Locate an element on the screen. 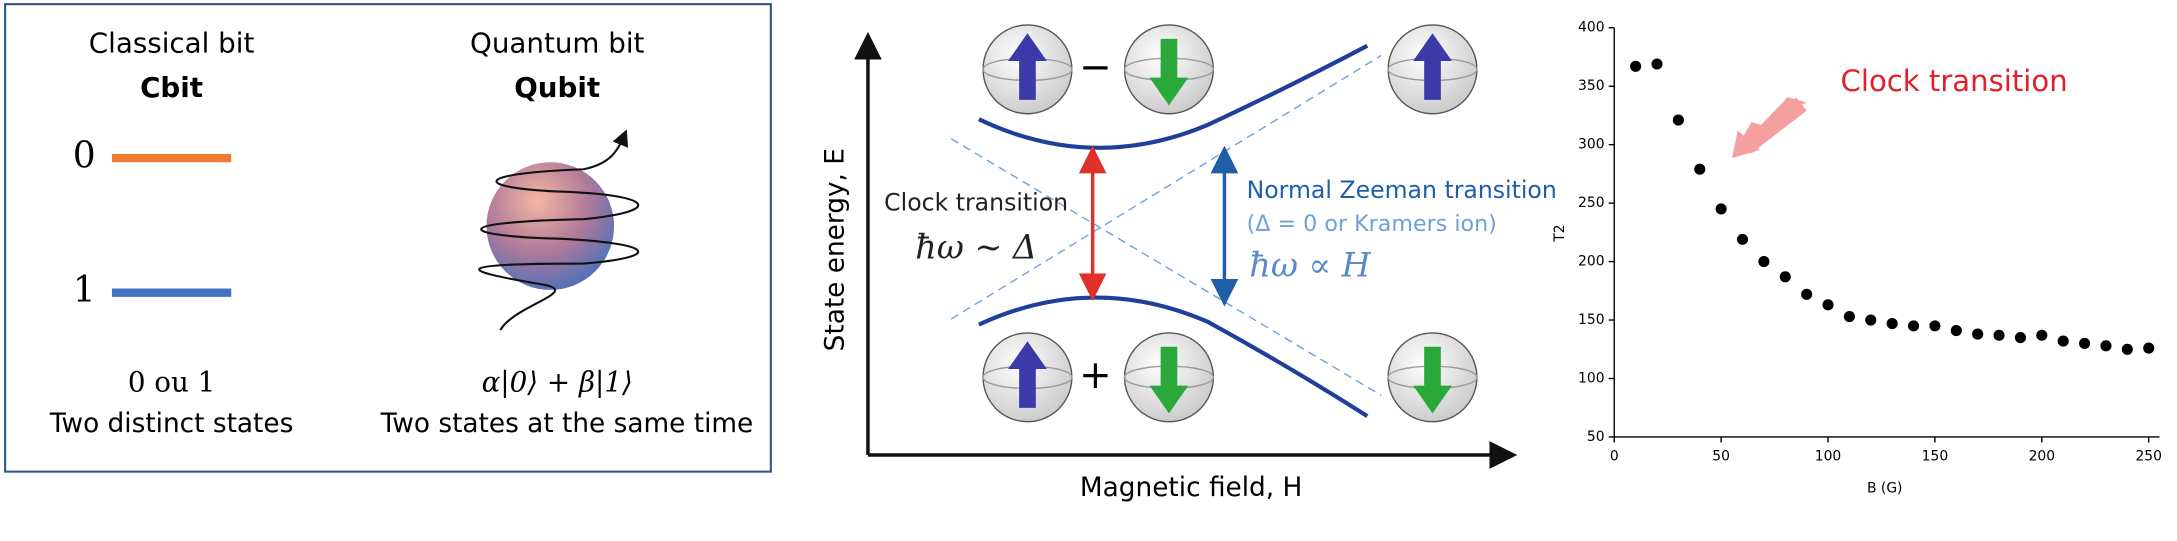 The width and height of the screenshot is (2177, 541). annotation-arrow-head is located at coordinates (1746, 144).